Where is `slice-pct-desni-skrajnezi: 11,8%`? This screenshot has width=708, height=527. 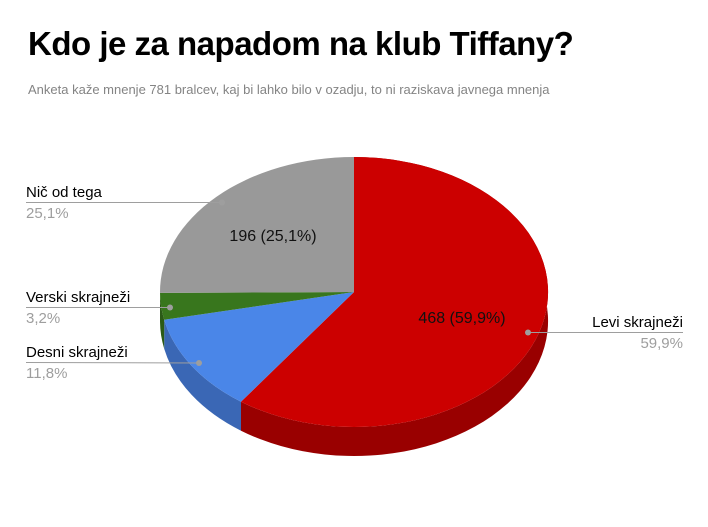 slice-pct-desni-skrajnezi: 11,8% is located at coordinates (47, 373).